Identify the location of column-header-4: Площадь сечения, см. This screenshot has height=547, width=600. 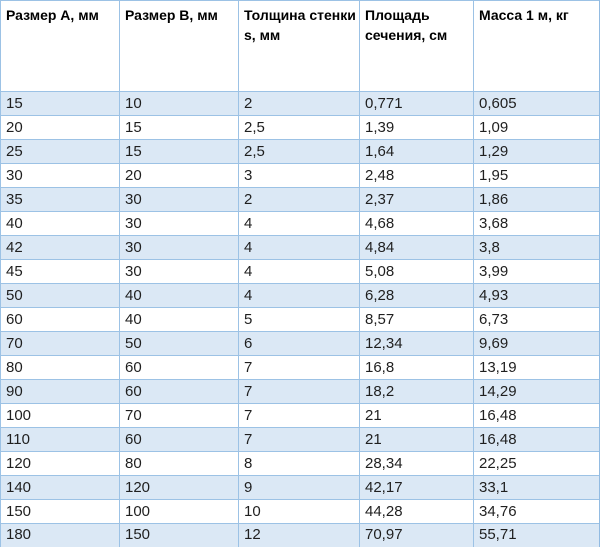
(416, 46).